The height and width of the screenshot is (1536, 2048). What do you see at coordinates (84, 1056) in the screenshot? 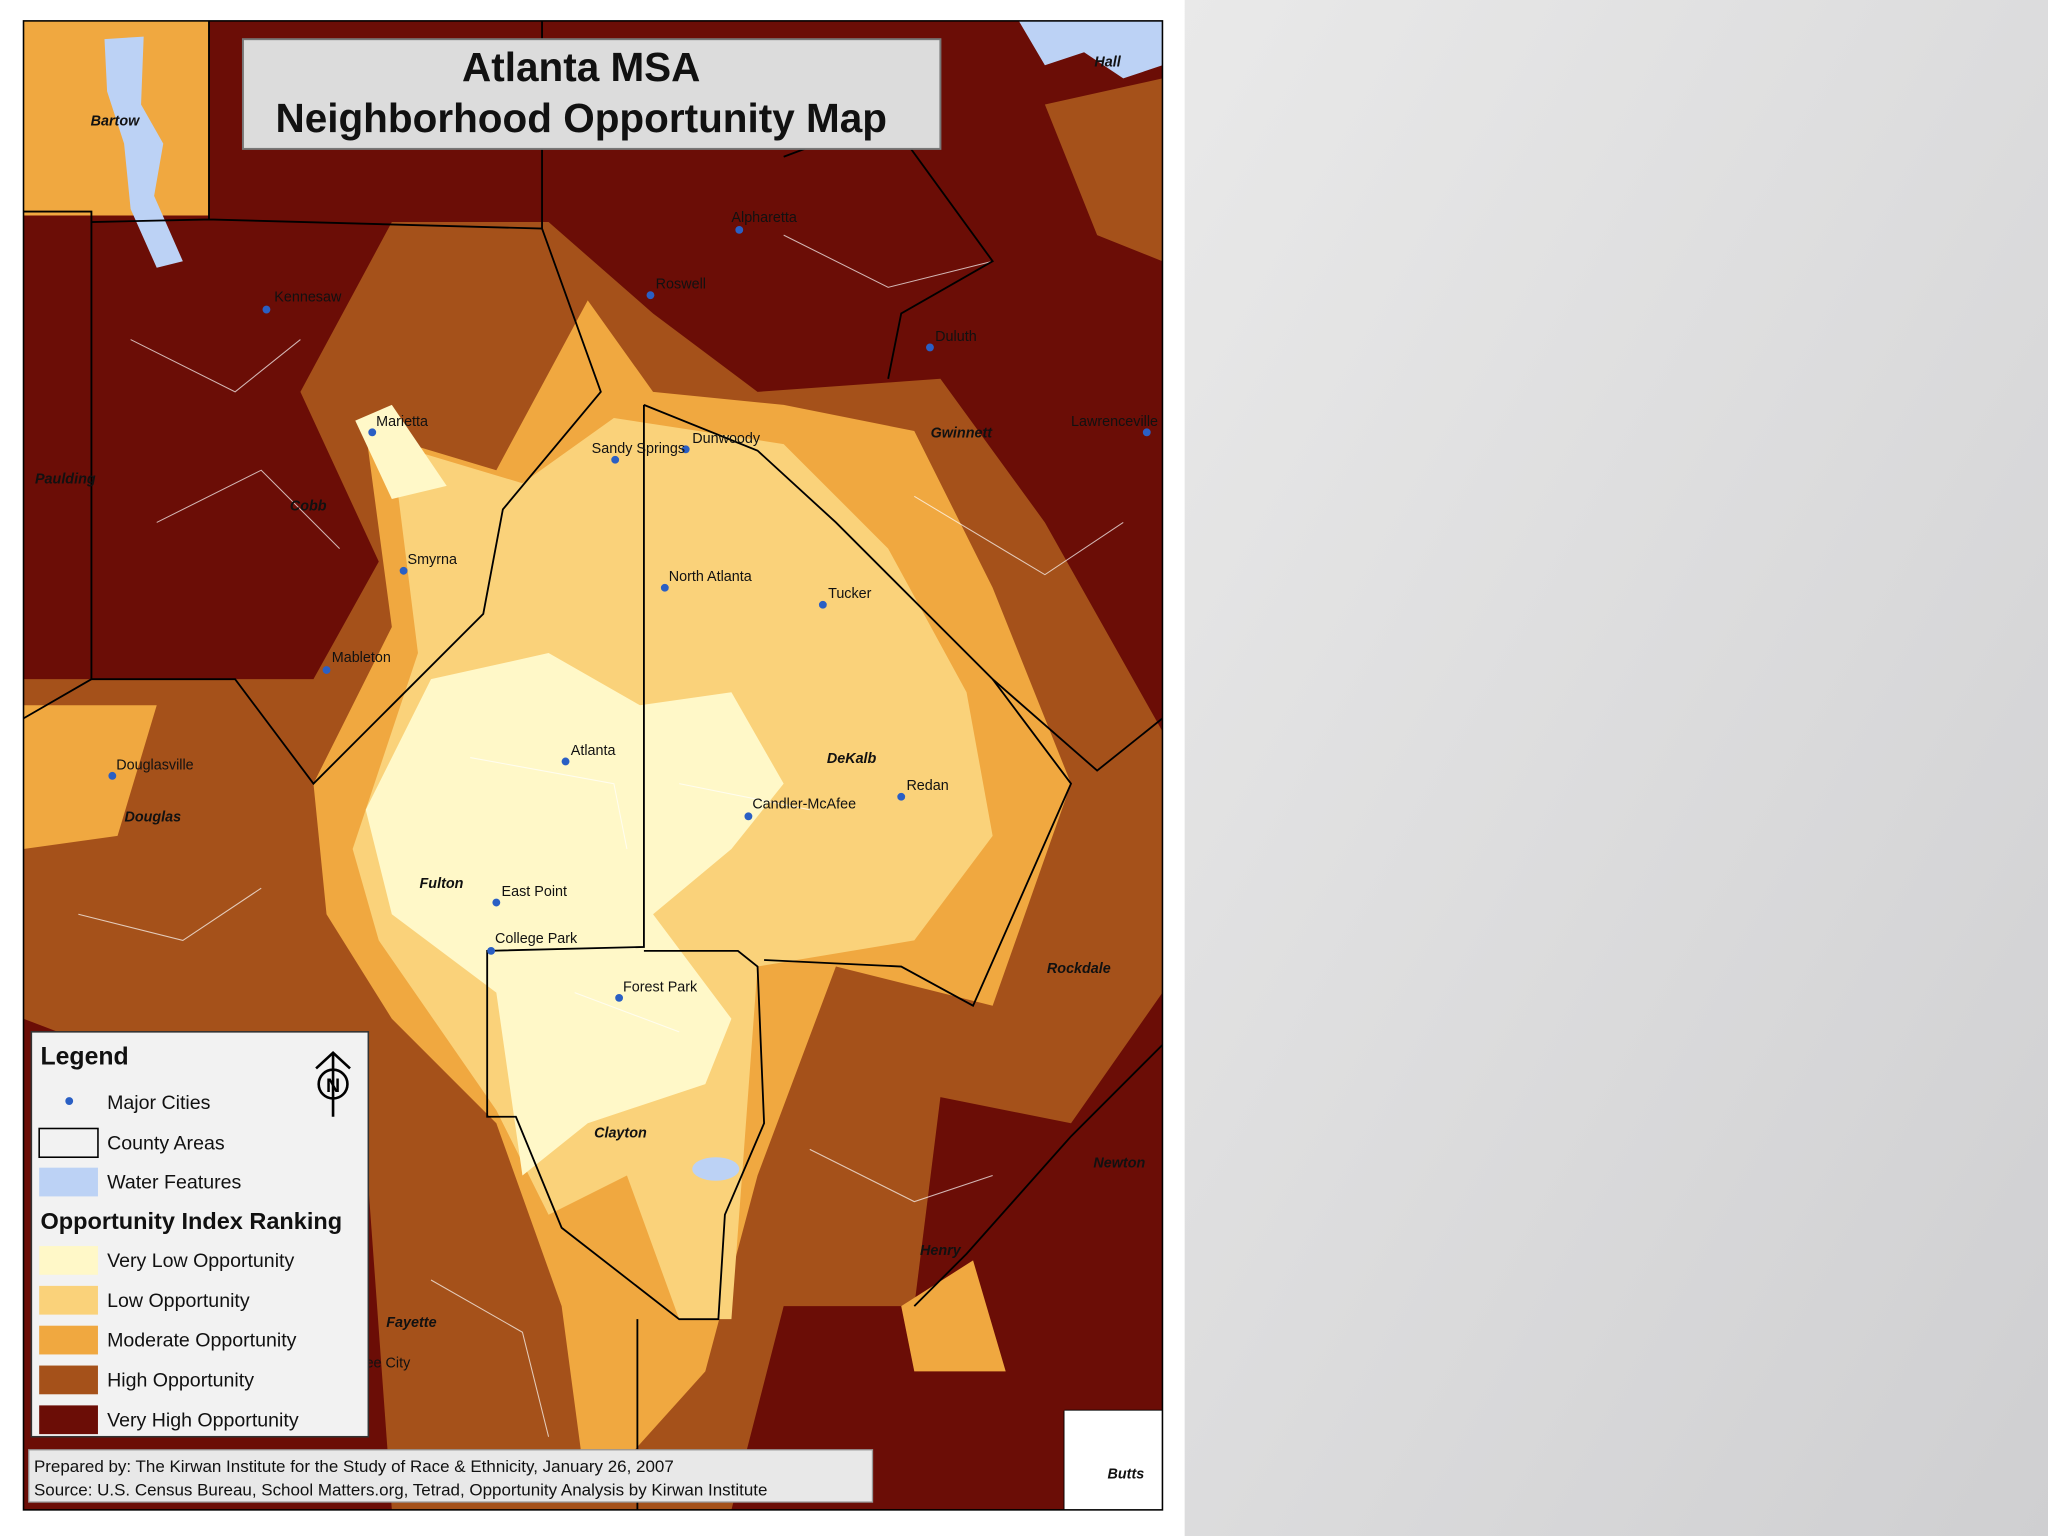
I see `legend-title: Legend` at bounding box center [84, 1056].